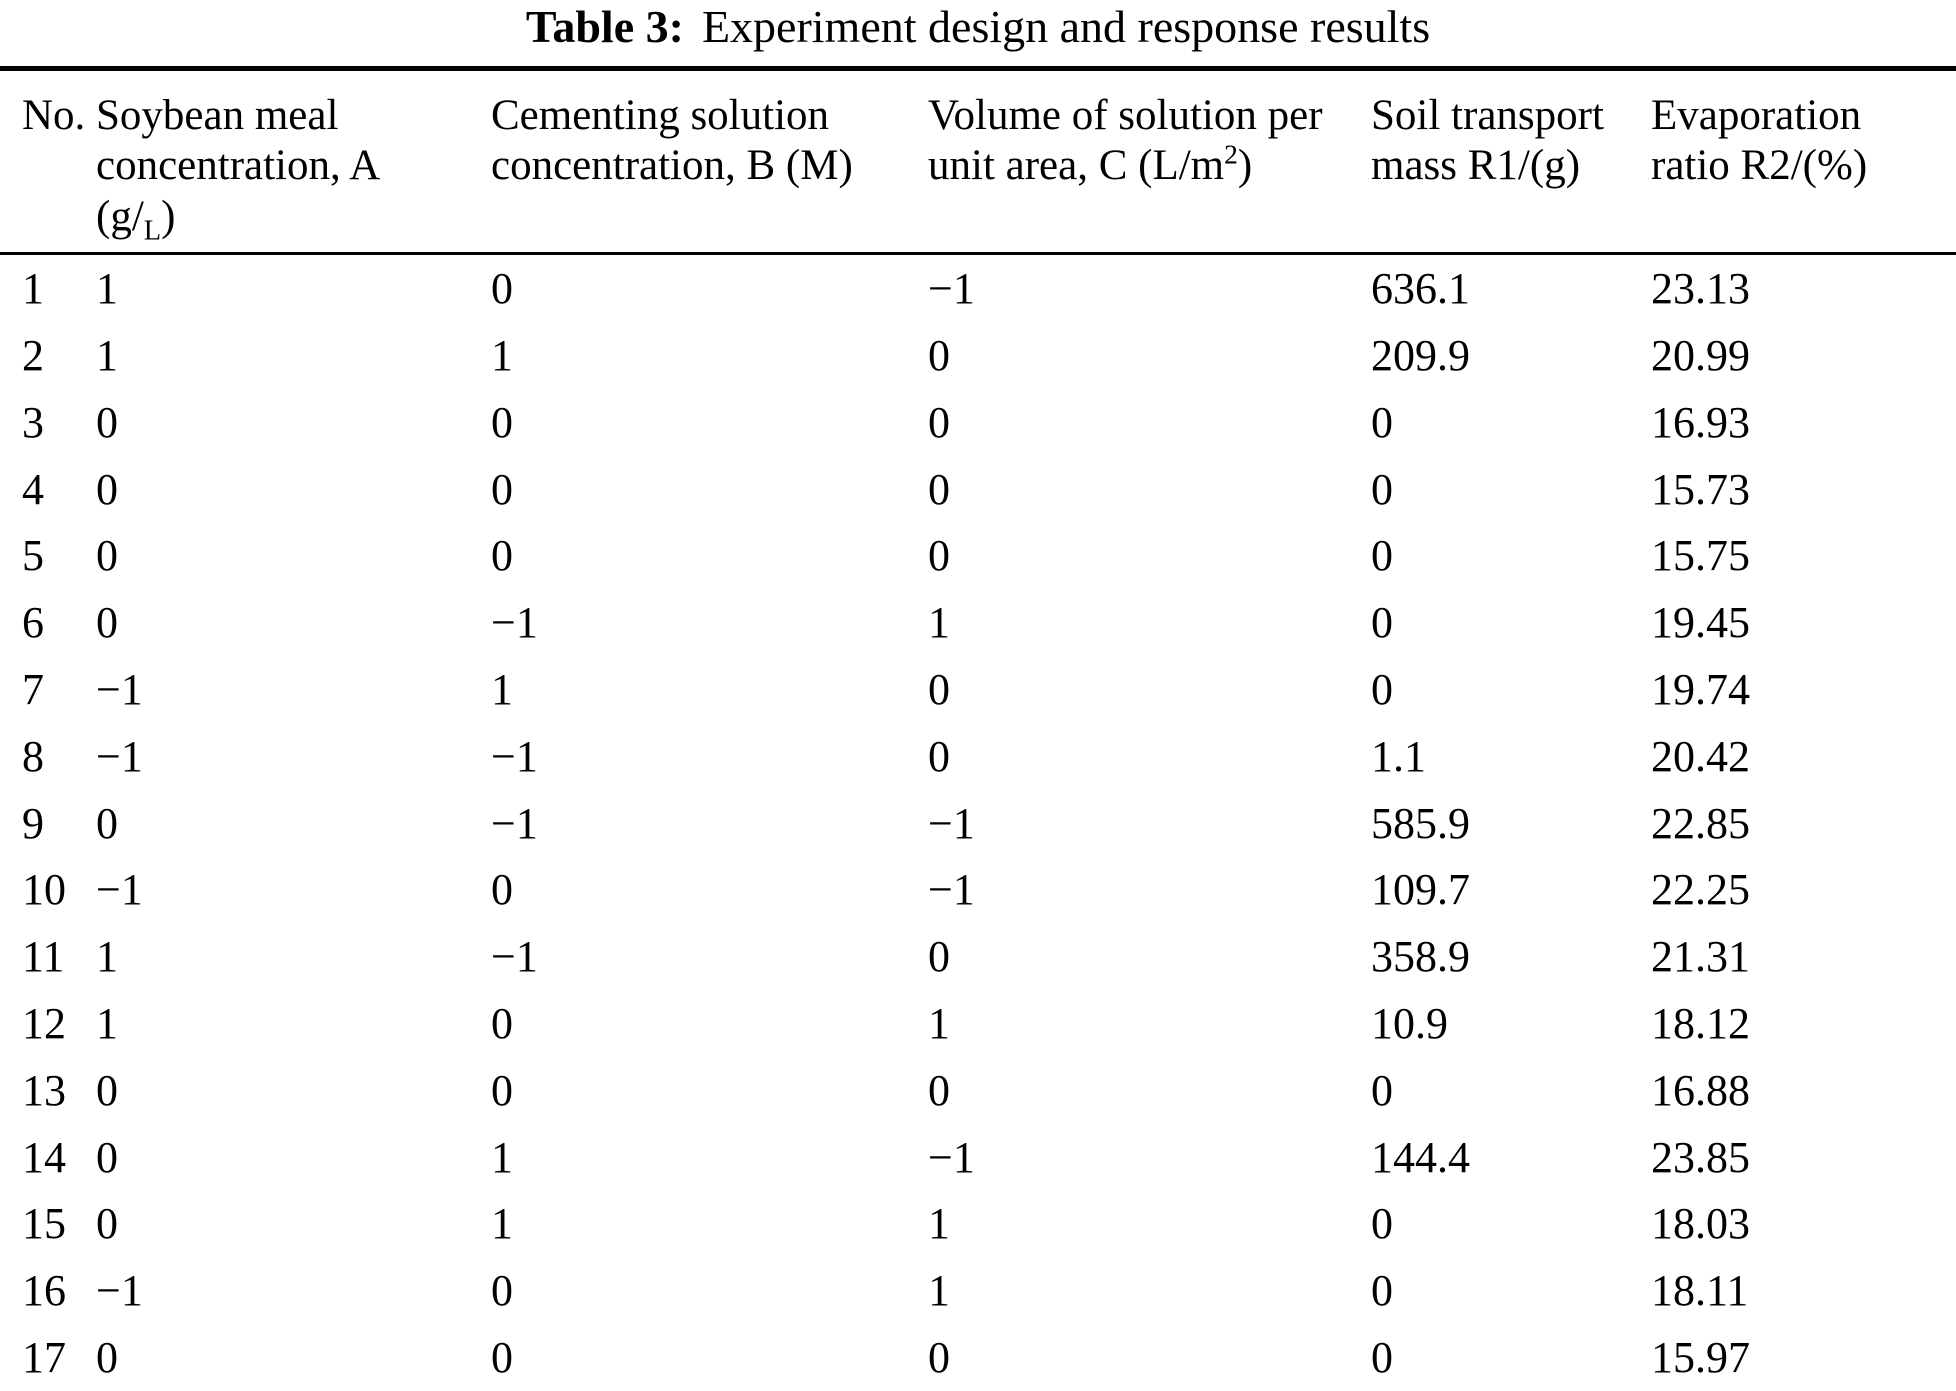  I want to click on table-row: 5 0 0 0 0 15.75, so click(978, 556).